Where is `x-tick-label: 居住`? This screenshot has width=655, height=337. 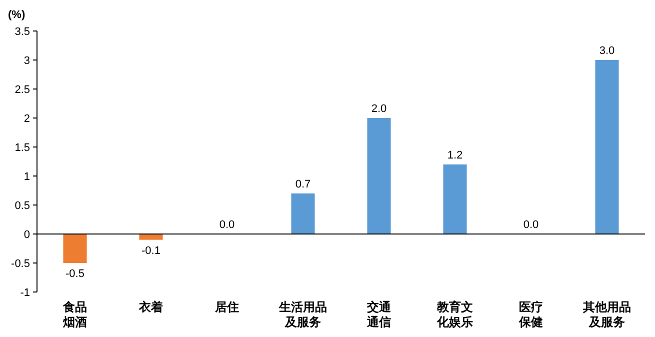 x-tick-label: 居住 is located at coordinates (226, 307).